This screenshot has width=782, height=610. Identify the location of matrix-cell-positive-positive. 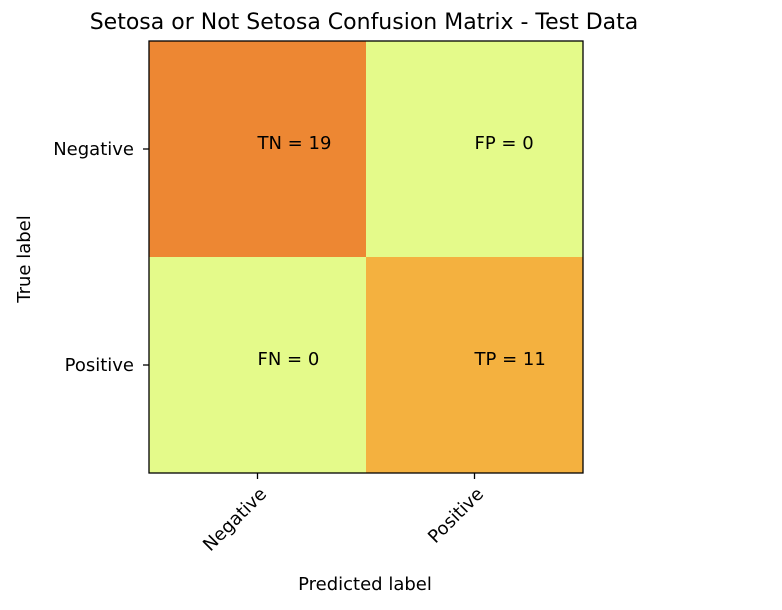
(474, 365).